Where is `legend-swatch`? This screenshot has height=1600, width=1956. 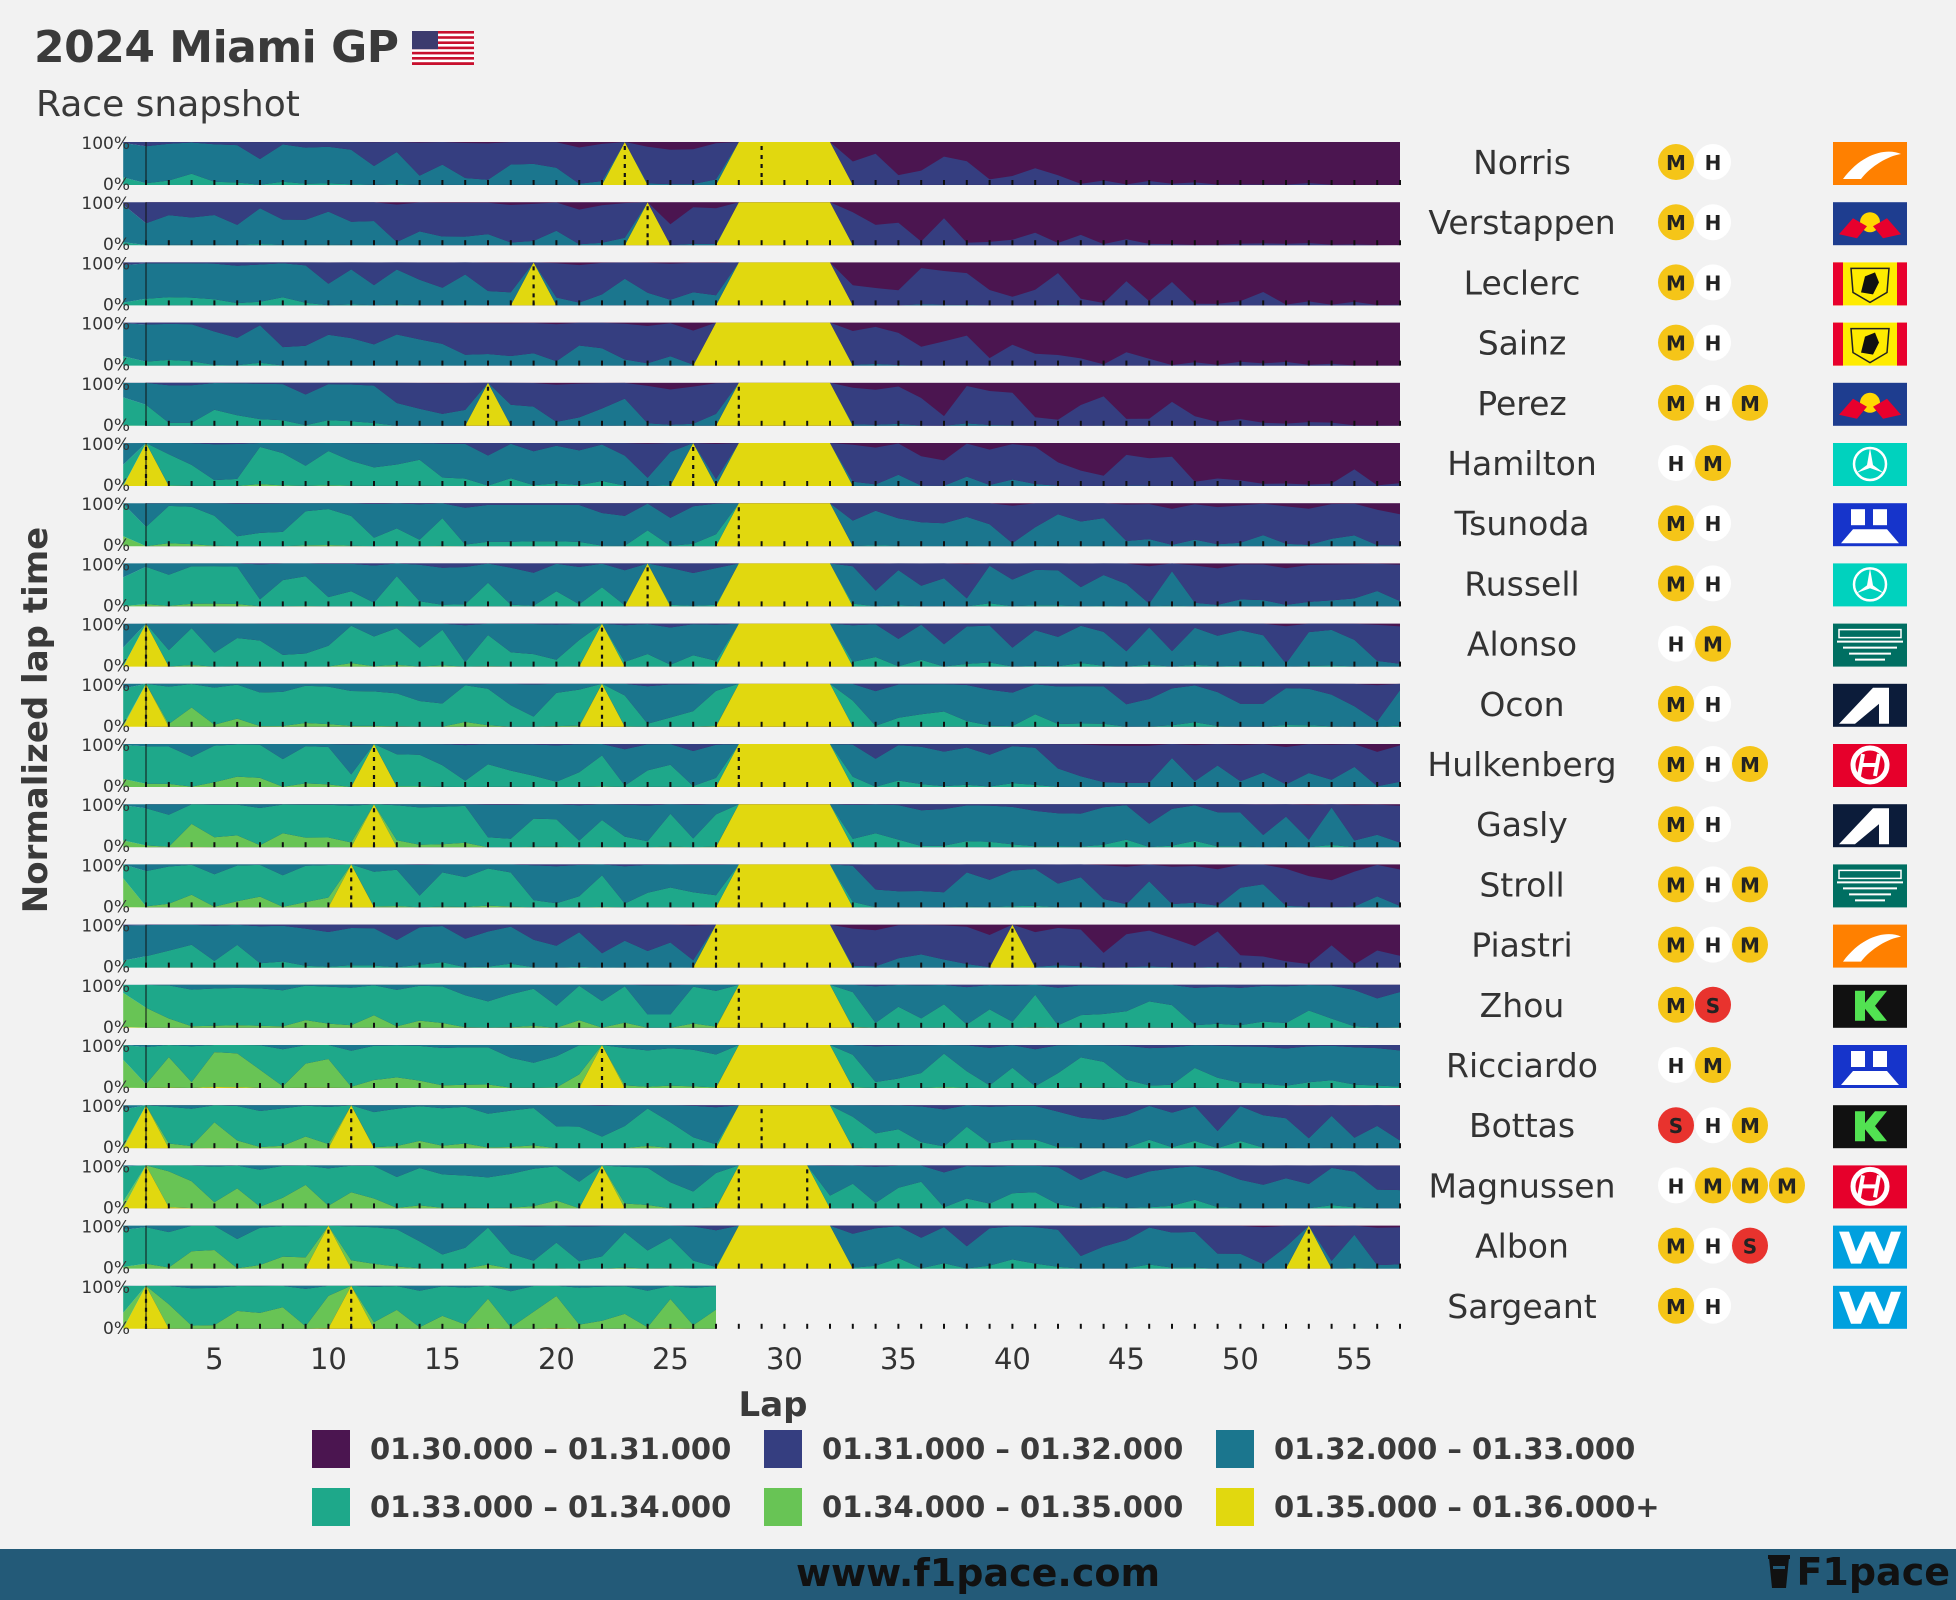 legend-swatch is located at coordinates (1235, 1507).